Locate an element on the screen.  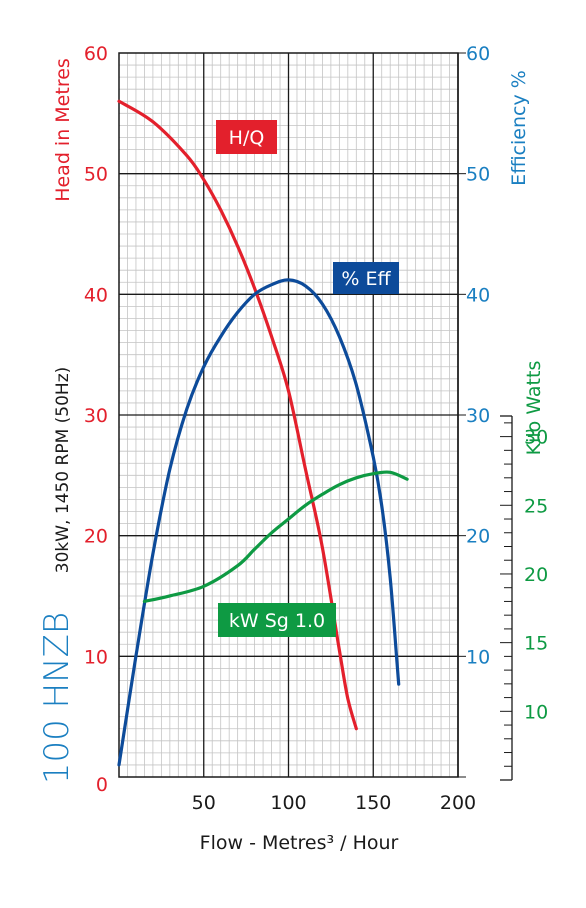
kilowatts-tick-label: 25 is located at coordinates (536, 506).